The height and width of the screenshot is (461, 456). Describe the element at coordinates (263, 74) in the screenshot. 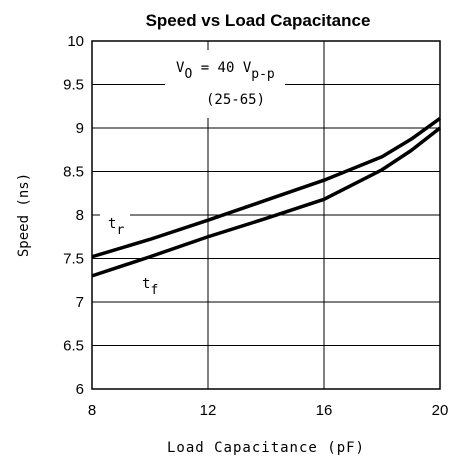

I see `subscript: p-p` at that location.